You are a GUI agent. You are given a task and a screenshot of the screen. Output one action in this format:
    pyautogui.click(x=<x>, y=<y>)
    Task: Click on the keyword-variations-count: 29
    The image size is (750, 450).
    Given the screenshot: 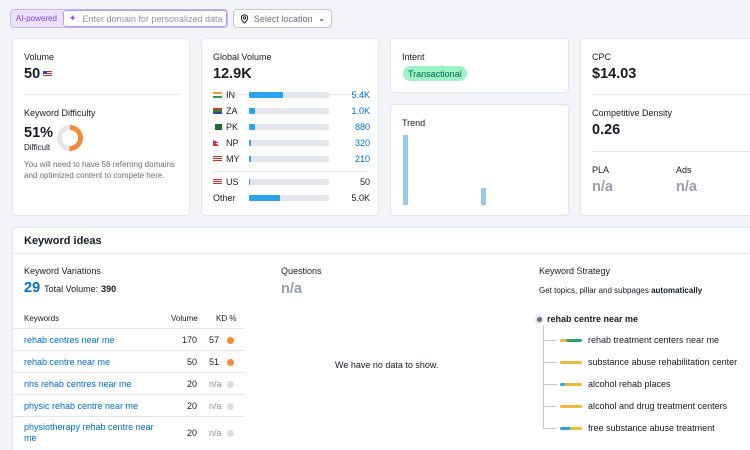 What is the action you would take?
    pyautogui.click(x=32, y=288)
    